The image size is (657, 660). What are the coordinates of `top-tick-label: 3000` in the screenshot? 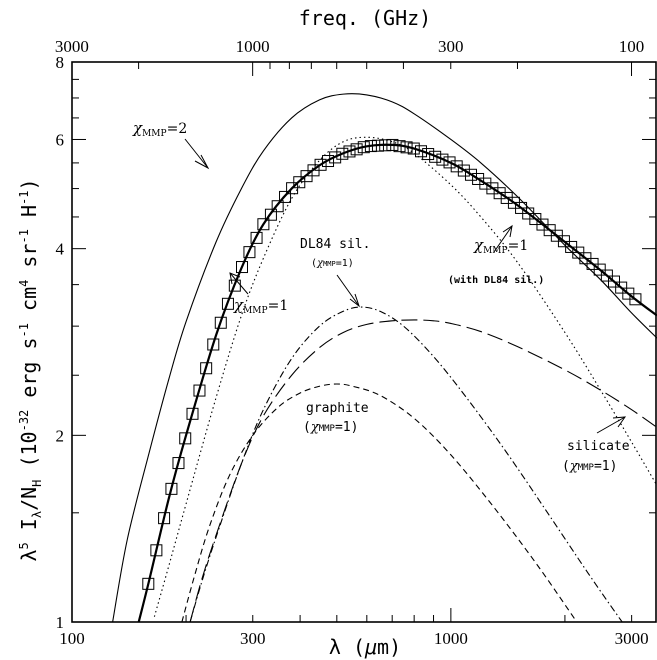 It's located at (72, 46).